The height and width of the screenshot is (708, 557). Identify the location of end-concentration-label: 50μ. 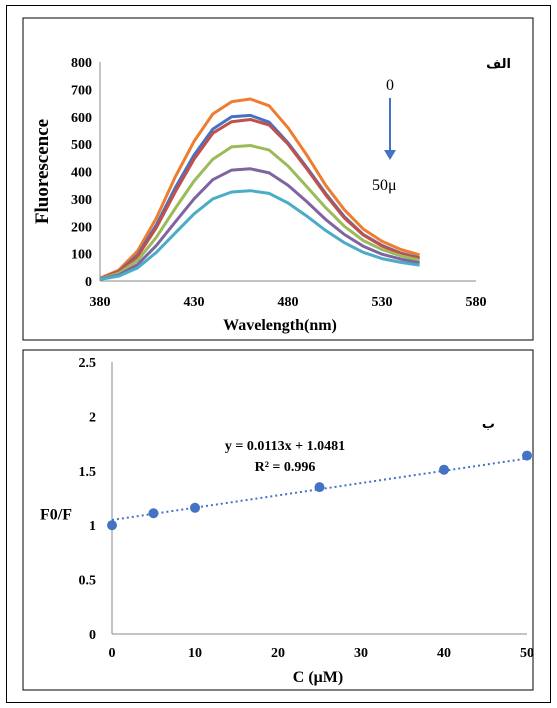
(384, 185).